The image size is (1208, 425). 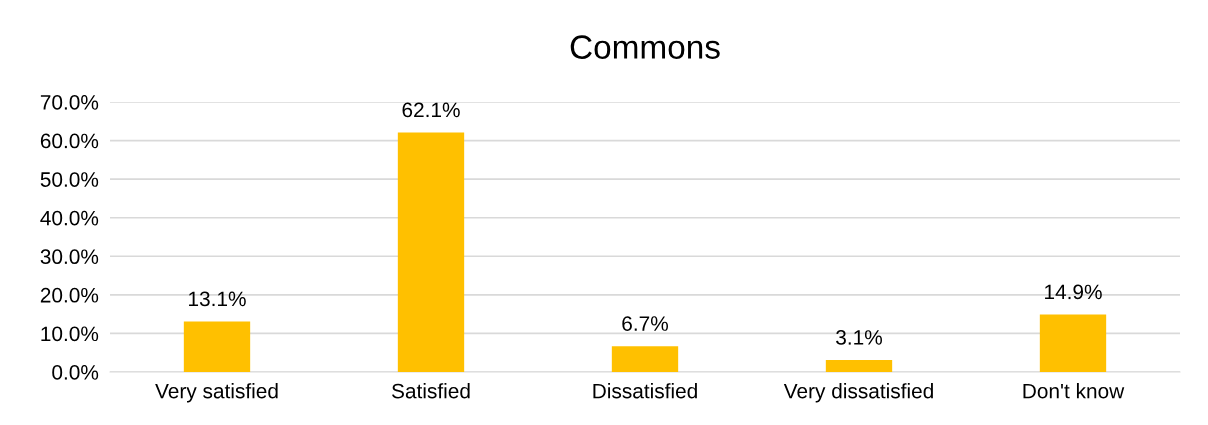 What do you see at coordinates (645, 323) in the screenshot?
I see `data-label: 6.7%` at bounding box center [645, 323].